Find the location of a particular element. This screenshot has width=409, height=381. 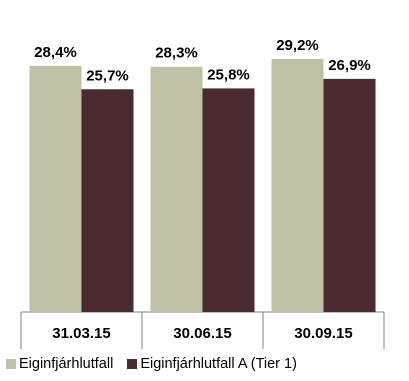

data-label-eiginfjarhlutfall-3: 29,2% is located at coordinates (297, 45).